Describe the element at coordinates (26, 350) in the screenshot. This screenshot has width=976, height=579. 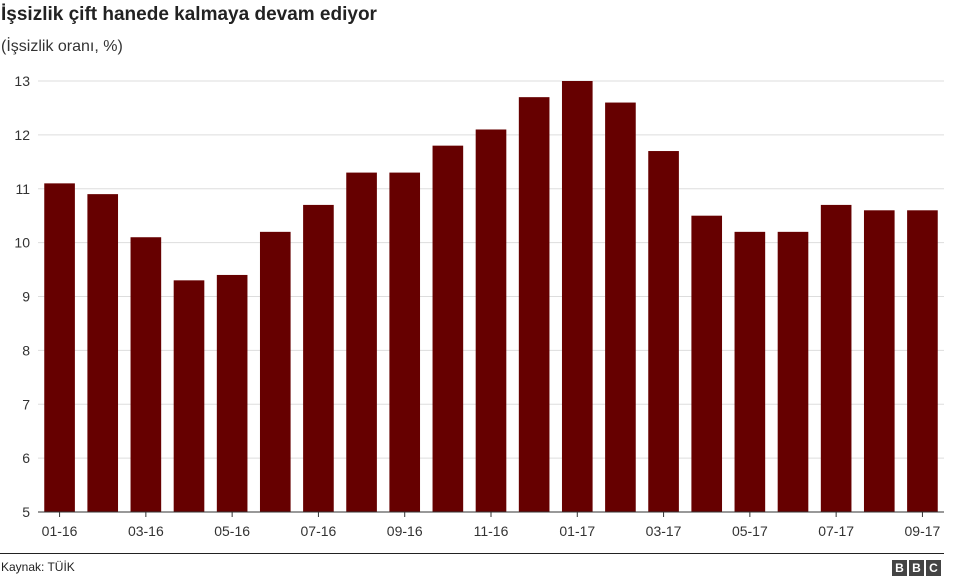
I see `y-tick-label: 8` at that location.